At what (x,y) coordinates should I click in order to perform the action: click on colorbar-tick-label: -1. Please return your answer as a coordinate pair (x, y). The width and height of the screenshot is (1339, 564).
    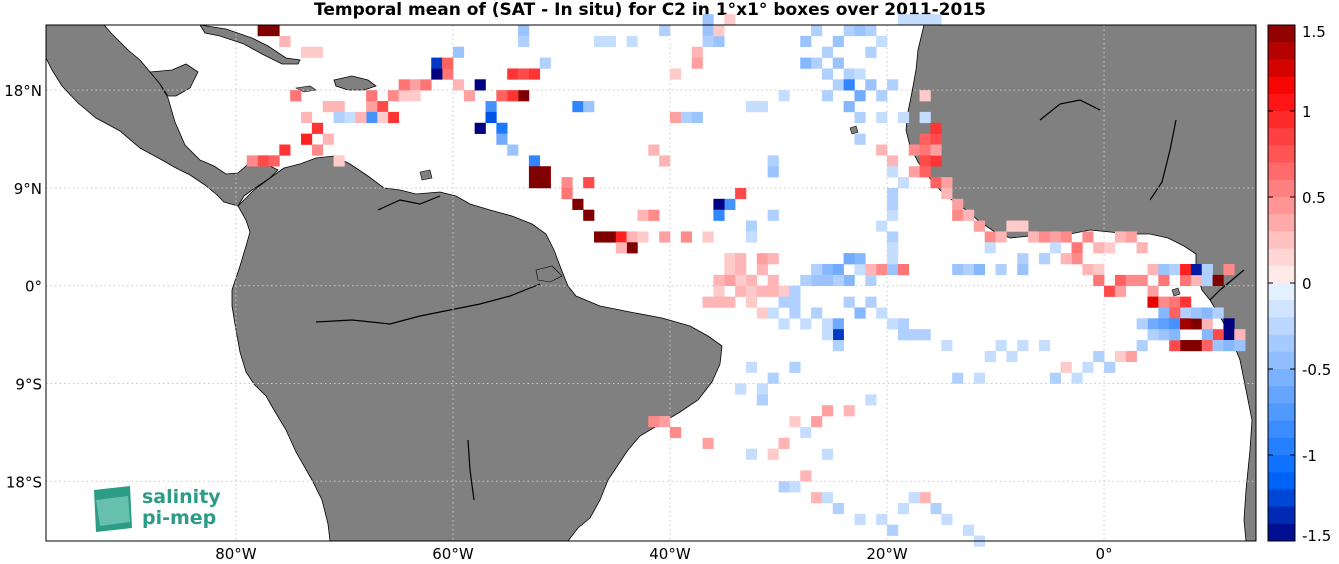
    Looking at the image, I should click on (1309, 456).